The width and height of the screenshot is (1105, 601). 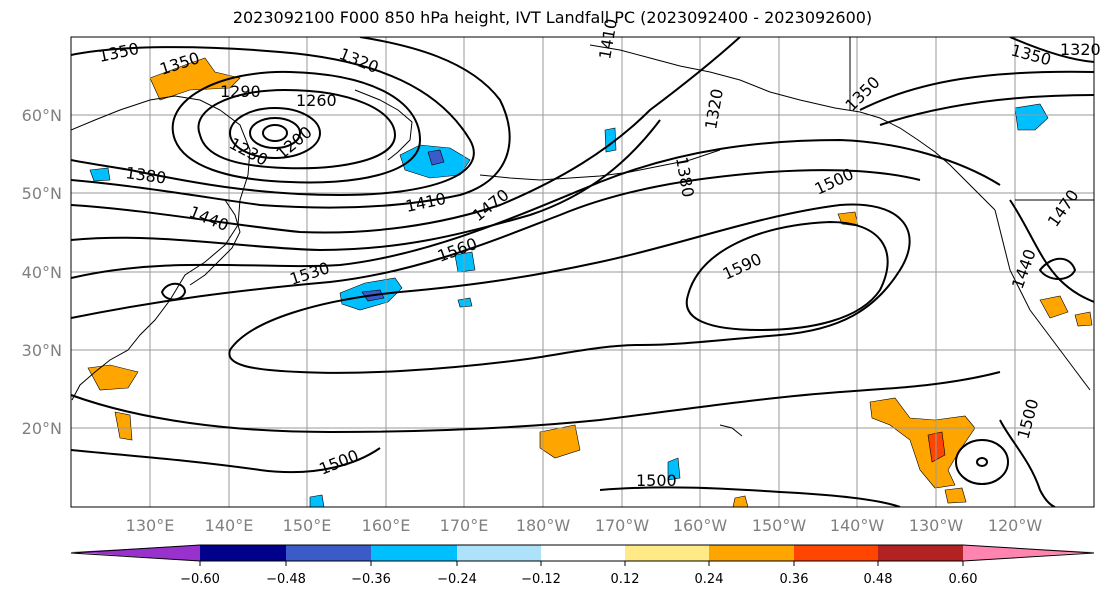 What do you see at coordinates (215, 242) in the screenshot?
I see `coastline-japan` at bounding box center [215, 242].